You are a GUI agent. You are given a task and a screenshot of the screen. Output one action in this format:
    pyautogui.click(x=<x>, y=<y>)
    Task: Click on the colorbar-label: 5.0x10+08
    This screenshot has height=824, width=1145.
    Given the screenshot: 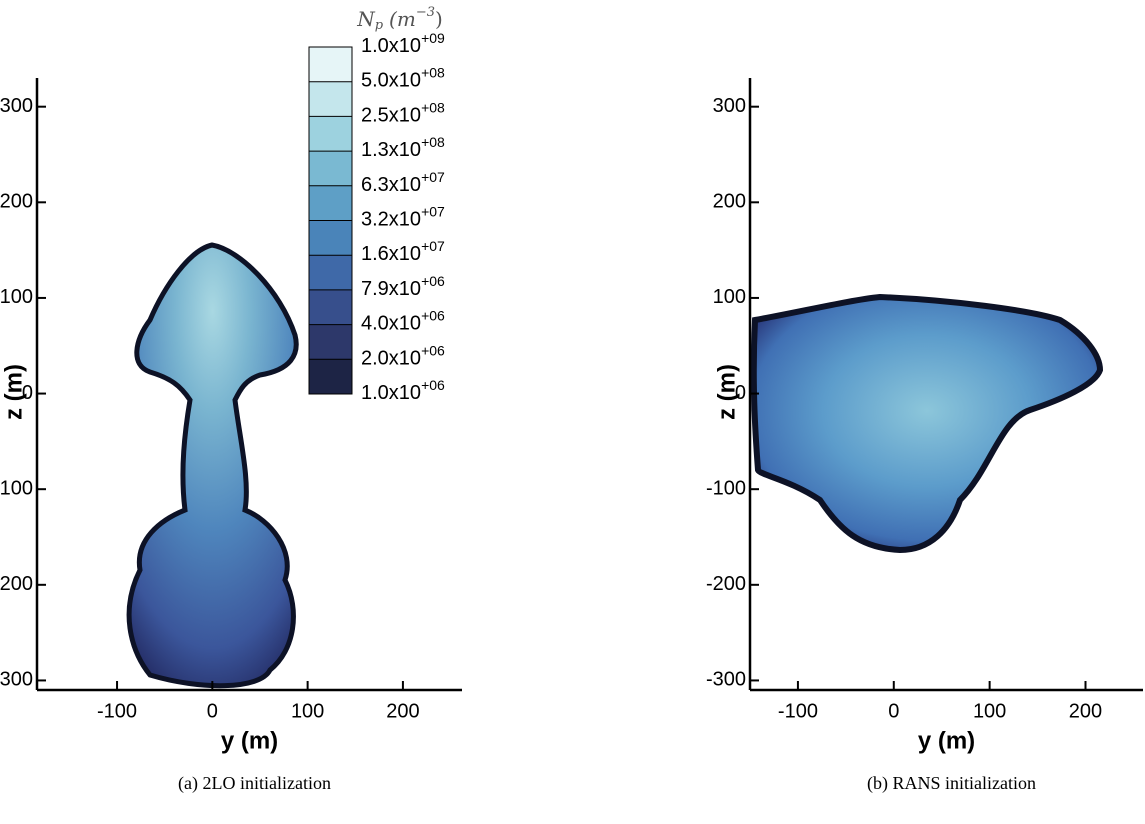 What is the action you would take?
    pyautogui.click(x=403, y=78)
    